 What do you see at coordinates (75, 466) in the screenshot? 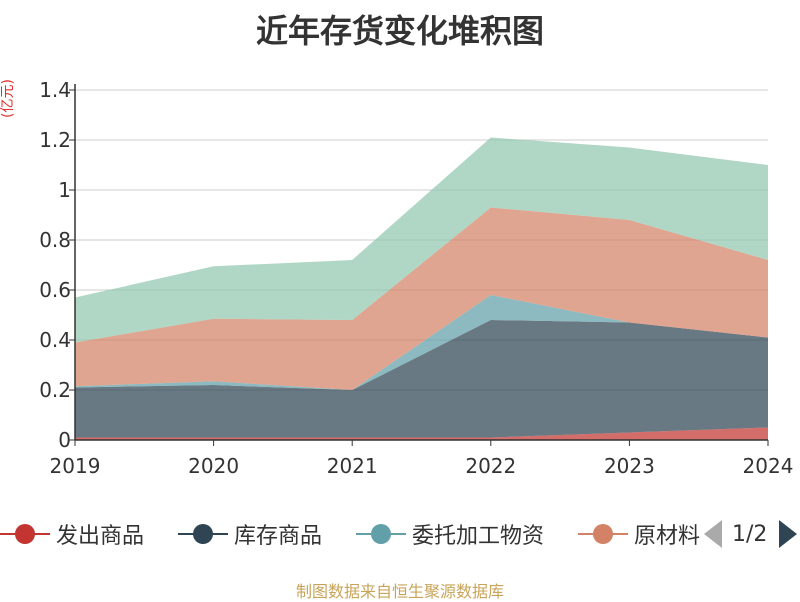
I see `x-tick-label: 2019` at bounding box center [75, 466].